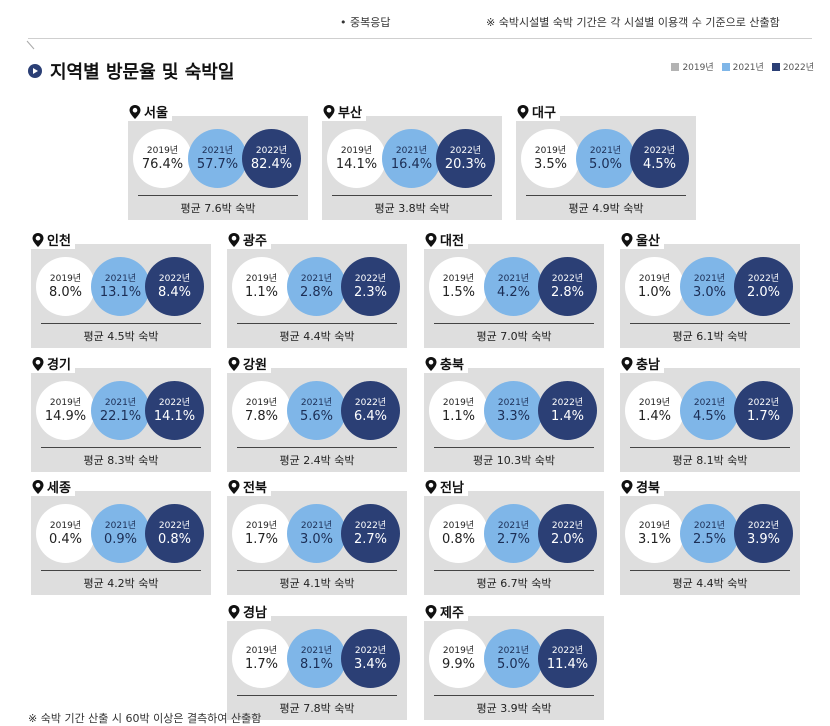 The width and height of the screenshot is (830, 726). Describe the element at coordinates (605, 164) in the screenshot. I see `visit-rate-value: 5.0%` at that location.